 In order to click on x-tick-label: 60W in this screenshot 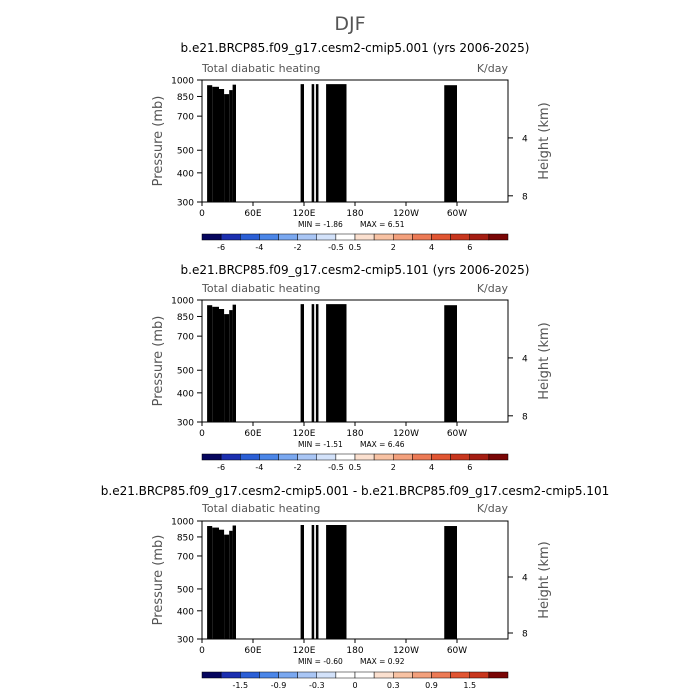, I will do `click(457, 214)`.